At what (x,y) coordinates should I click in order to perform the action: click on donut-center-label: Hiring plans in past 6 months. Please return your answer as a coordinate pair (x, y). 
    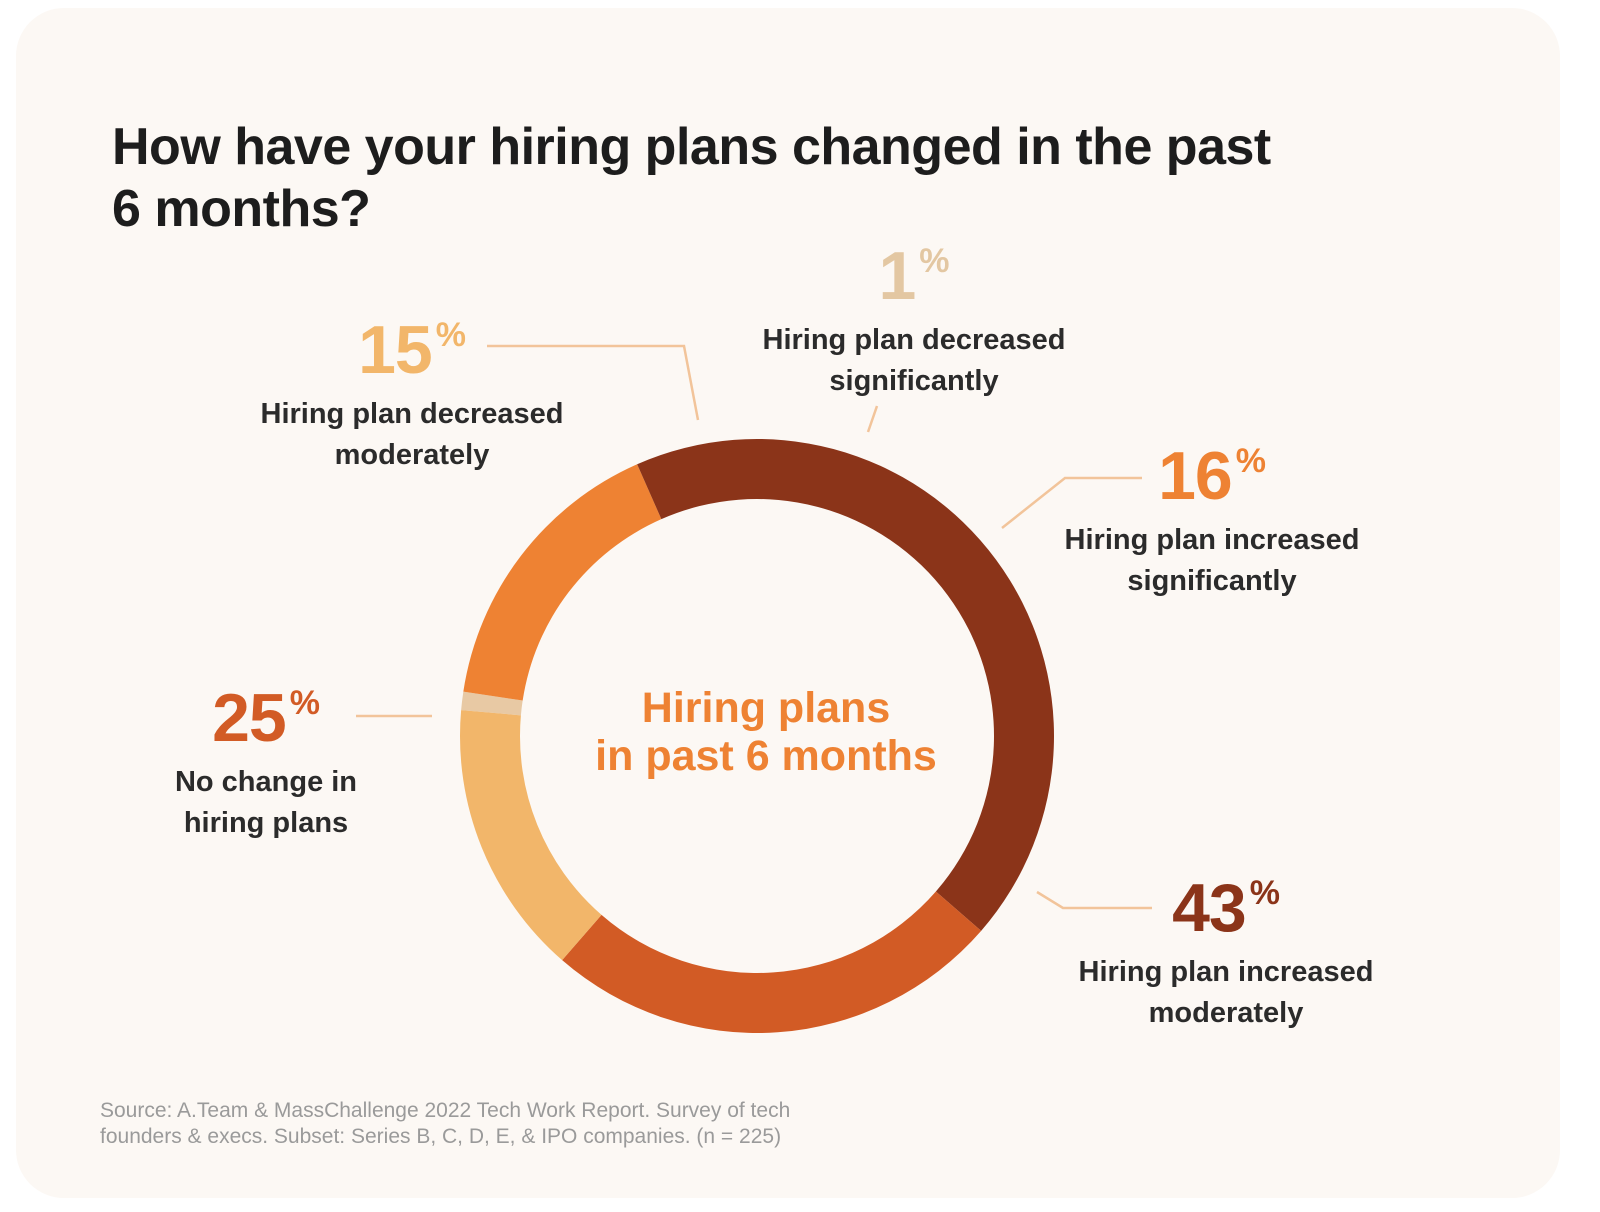
    Looking at the image, I should click on (766, 732).